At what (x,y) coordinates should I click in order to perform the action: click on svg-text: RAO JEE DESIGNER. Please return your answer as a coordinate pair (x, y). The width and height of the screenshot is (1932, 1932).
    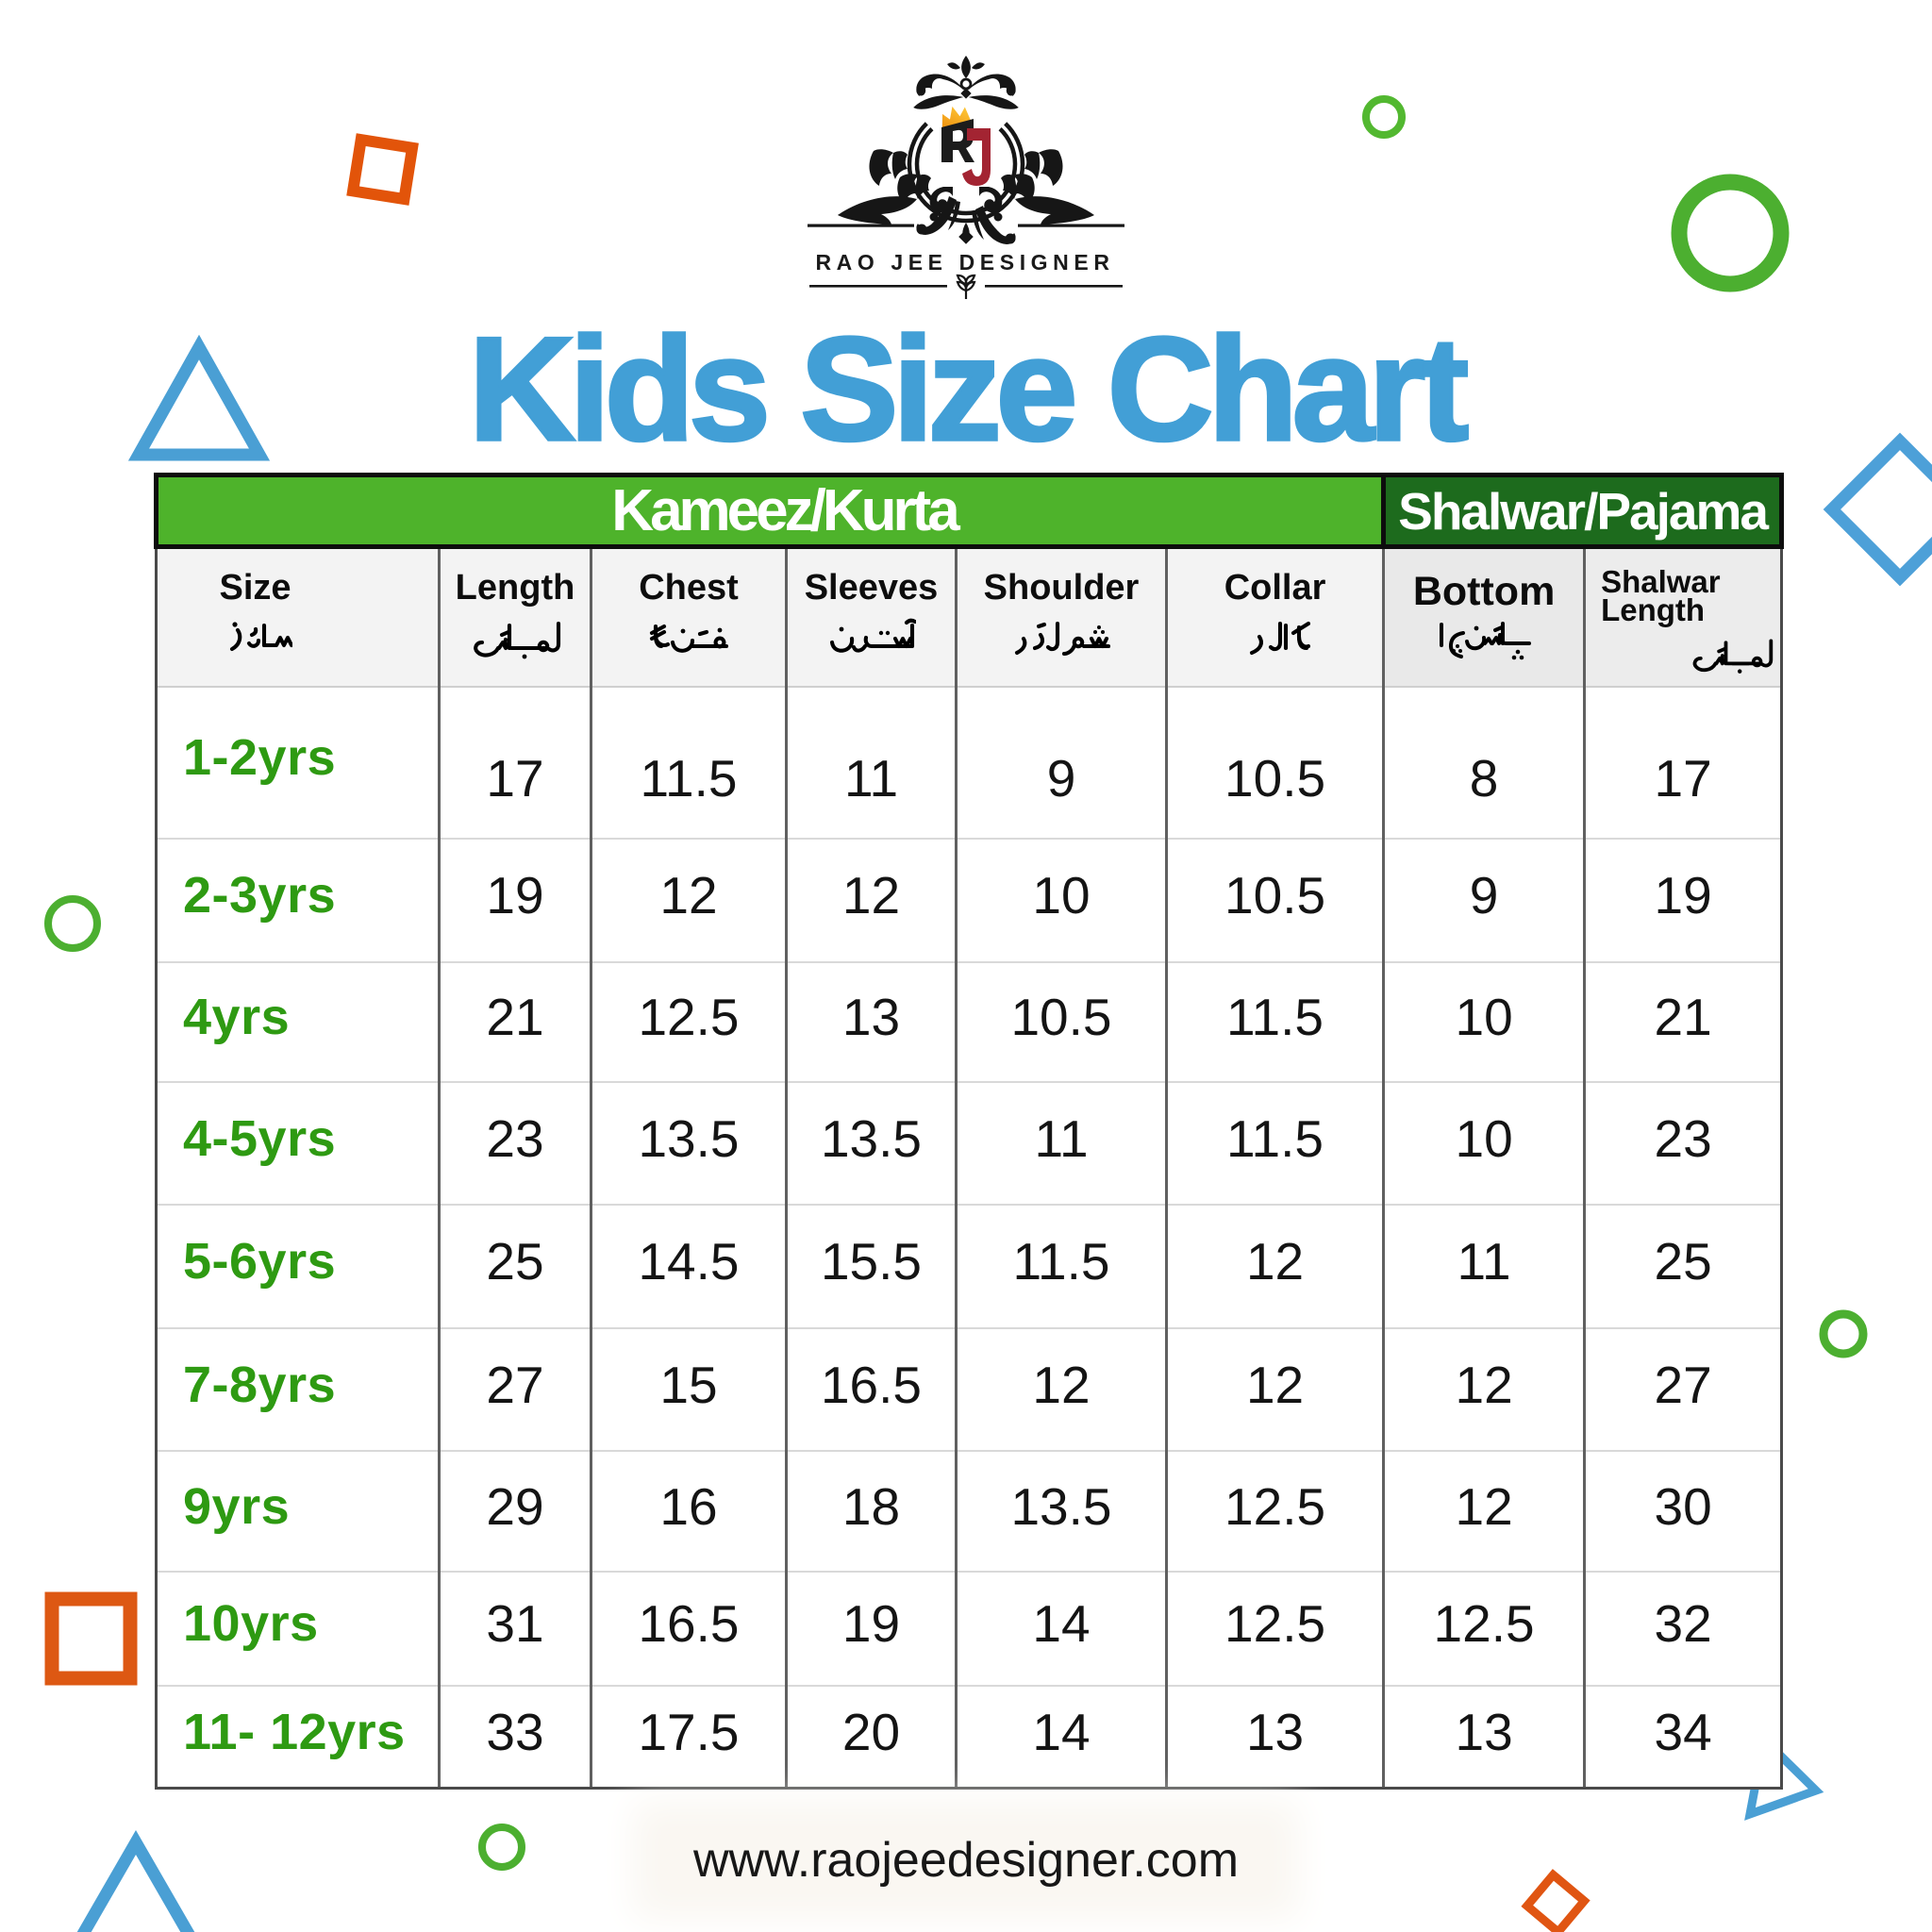
    Looking at the image, I should click on (964, 263).